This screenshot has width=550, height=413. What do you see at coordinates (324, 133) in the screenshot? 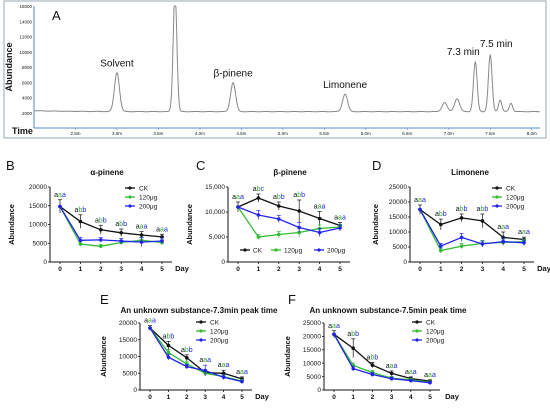
I see `chrom-x-tick-label: 5.5m` at bounding box center [324, 133].